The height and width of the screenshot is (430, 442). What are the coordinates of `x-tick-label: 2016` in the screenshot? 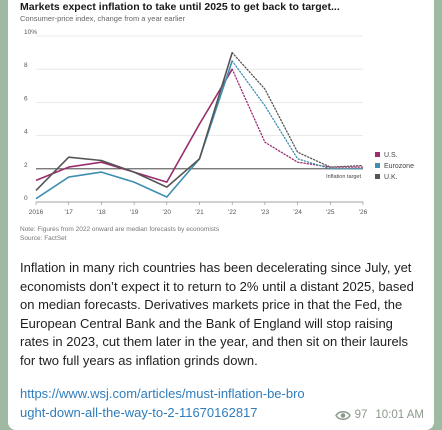 It's located at (36, 212).